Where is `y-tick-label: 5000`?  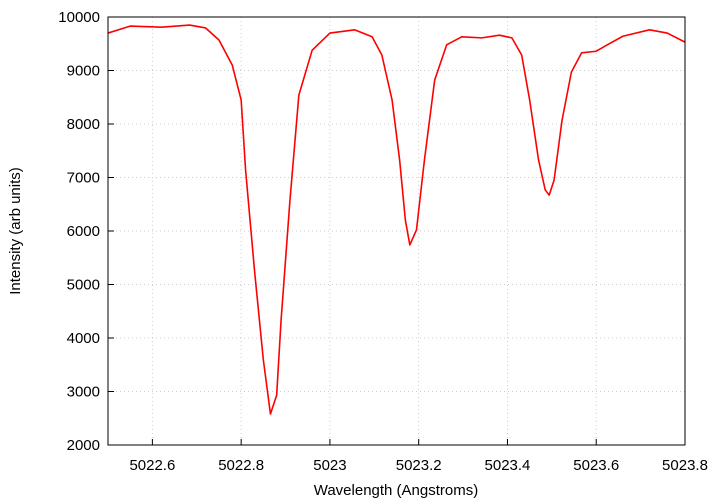
y-tick-label: 5000 is located at coordinates (83, 285).